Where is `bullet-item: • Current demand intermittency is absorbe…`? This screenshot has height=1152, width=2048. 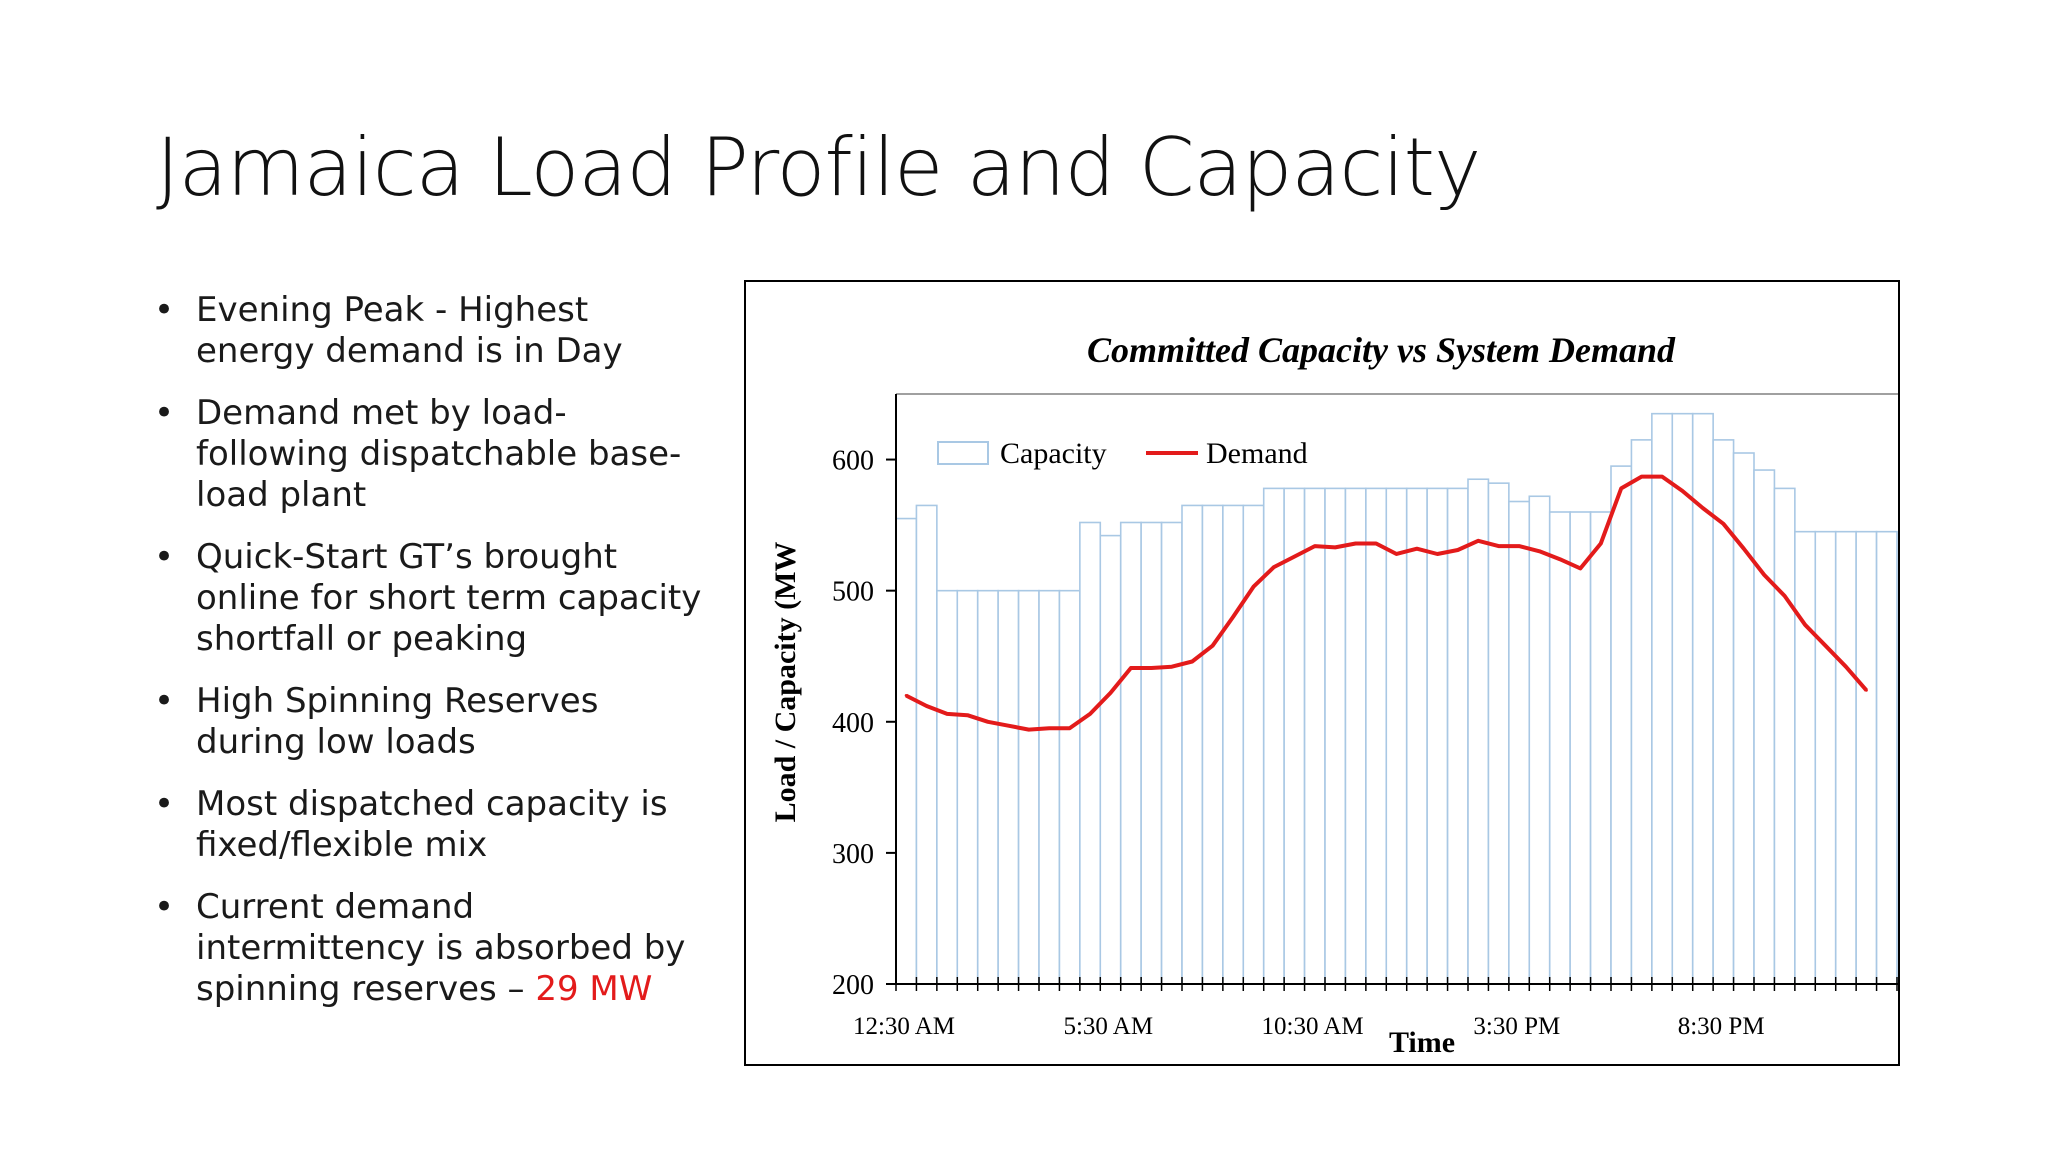
bullet-item: • Current demand intermittency is absorbe… is located at coordinates (430, 948).